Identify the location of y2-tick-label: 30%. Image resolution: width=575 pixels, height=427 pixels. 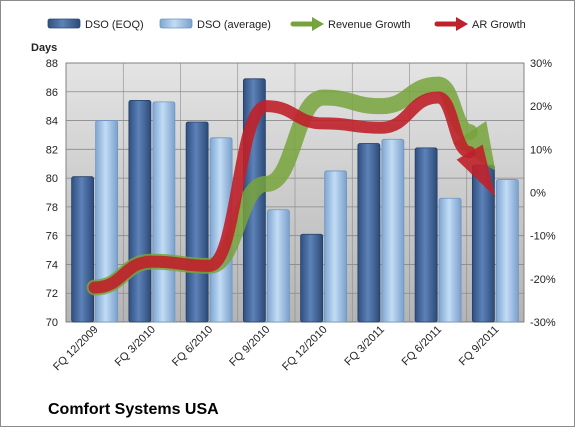
(541, 64).